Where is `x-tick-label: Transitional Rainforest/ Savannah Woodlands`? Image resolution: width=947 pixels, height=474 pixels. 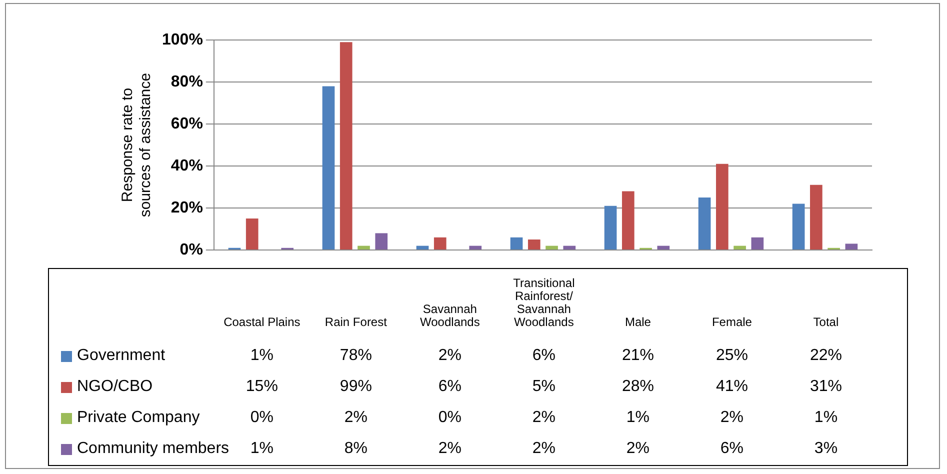
x-tick-label: Transitional Rainforest/ Savannah Woodlands is located at coordinates (544, 302).